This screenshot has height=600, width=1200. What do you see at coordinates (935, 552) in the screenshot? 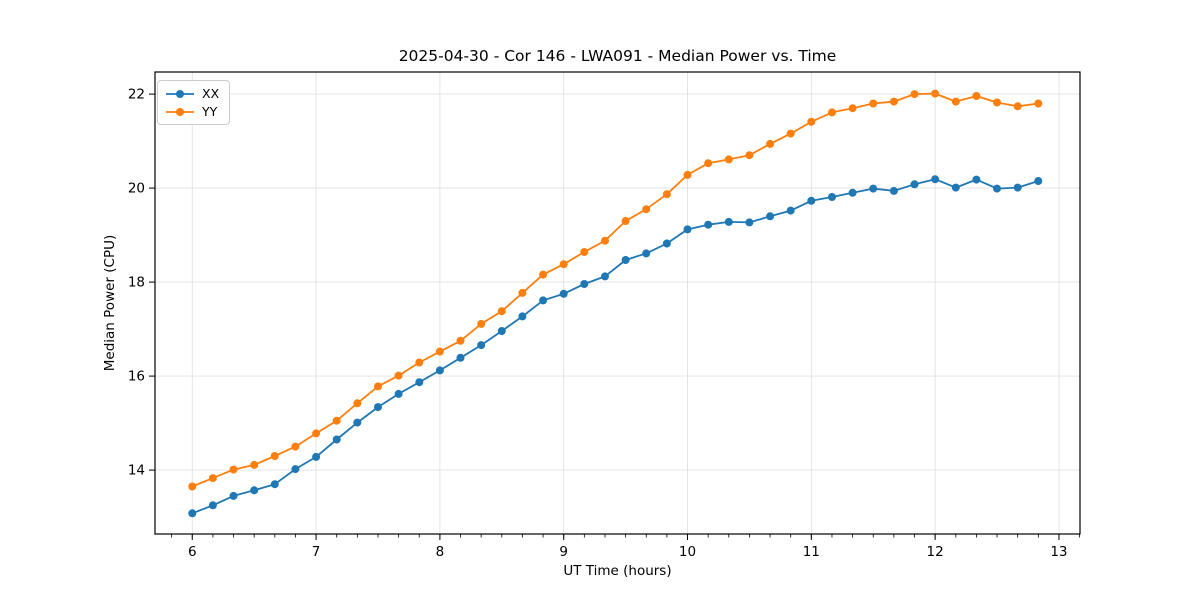
I see `x-tick-label: 12` at bounding box center [935, 552].